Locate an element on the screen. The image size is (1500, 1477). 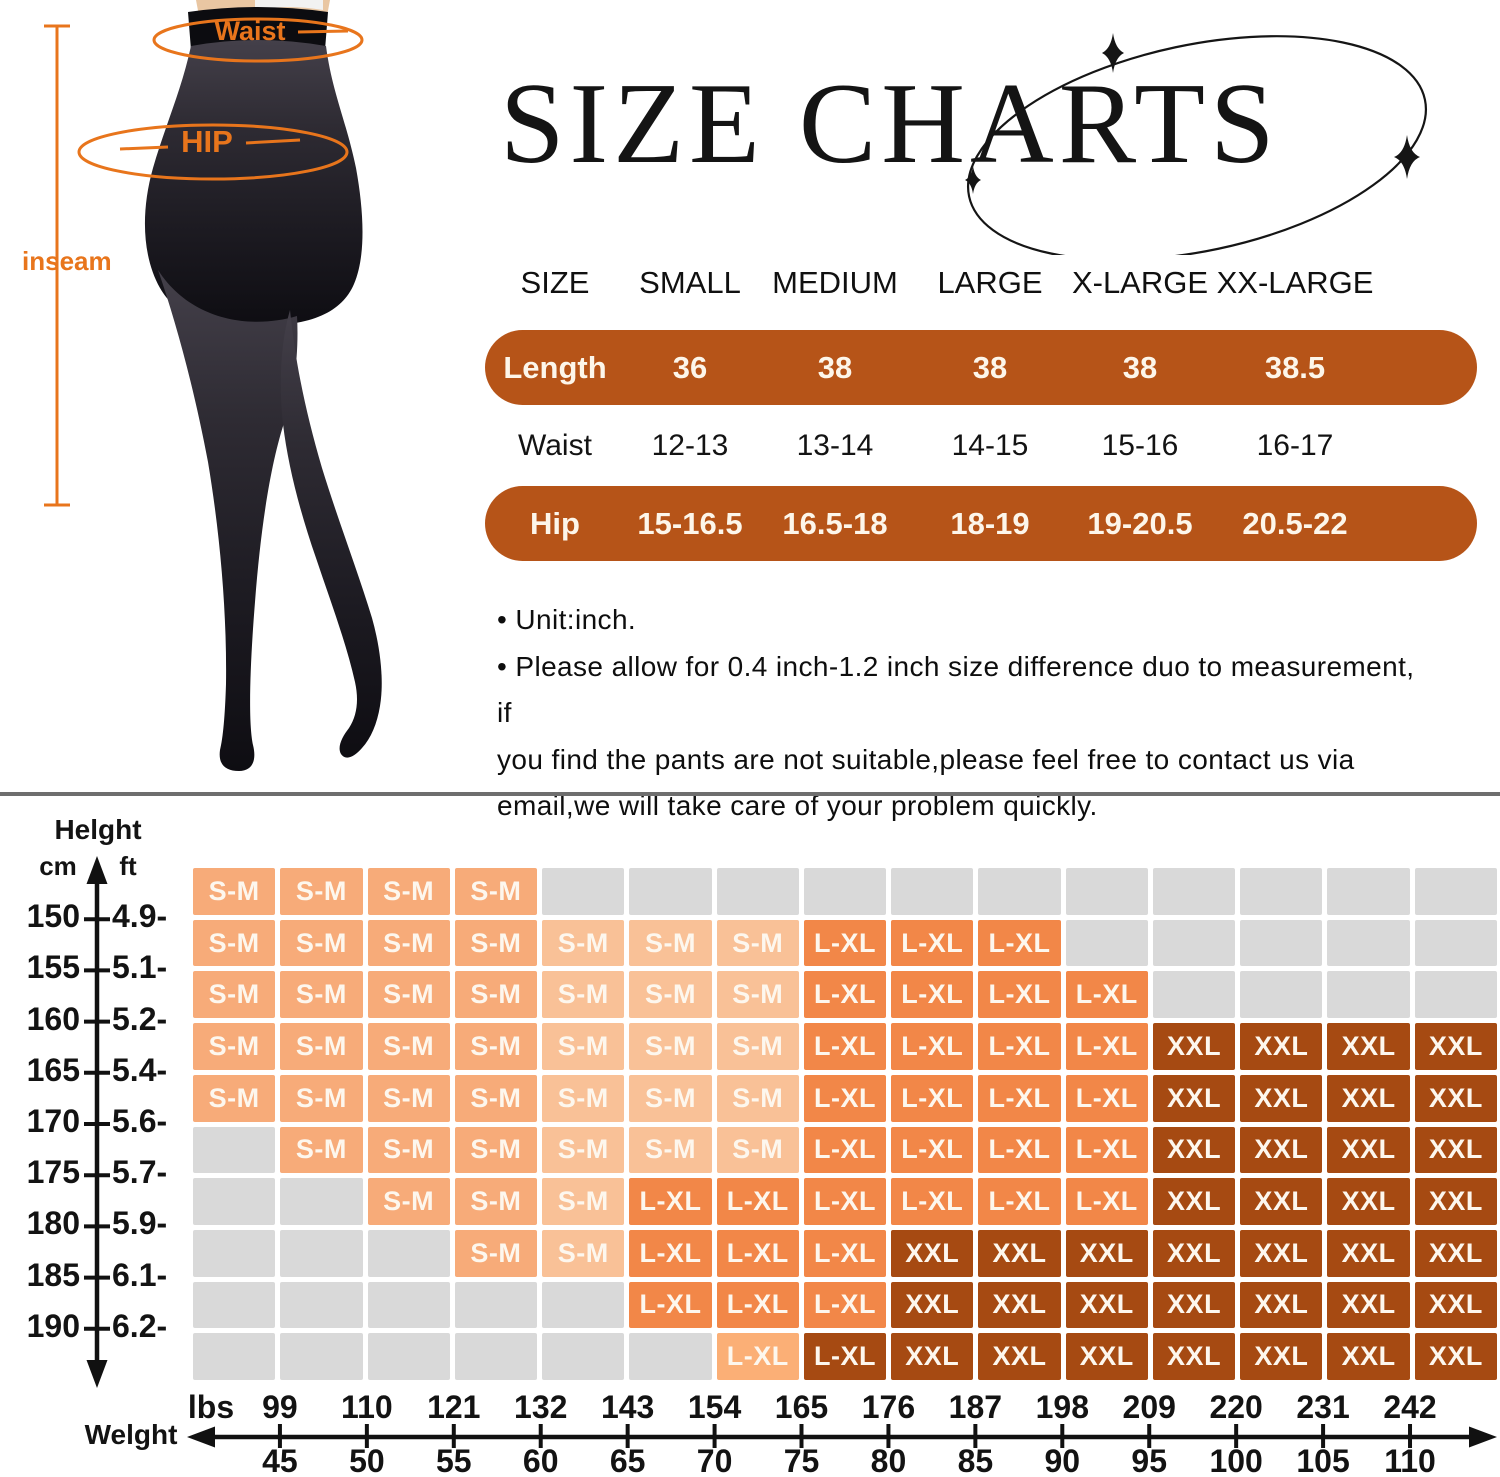
weight-lbs-label: 209 is located at coordinates (1149, 1407).